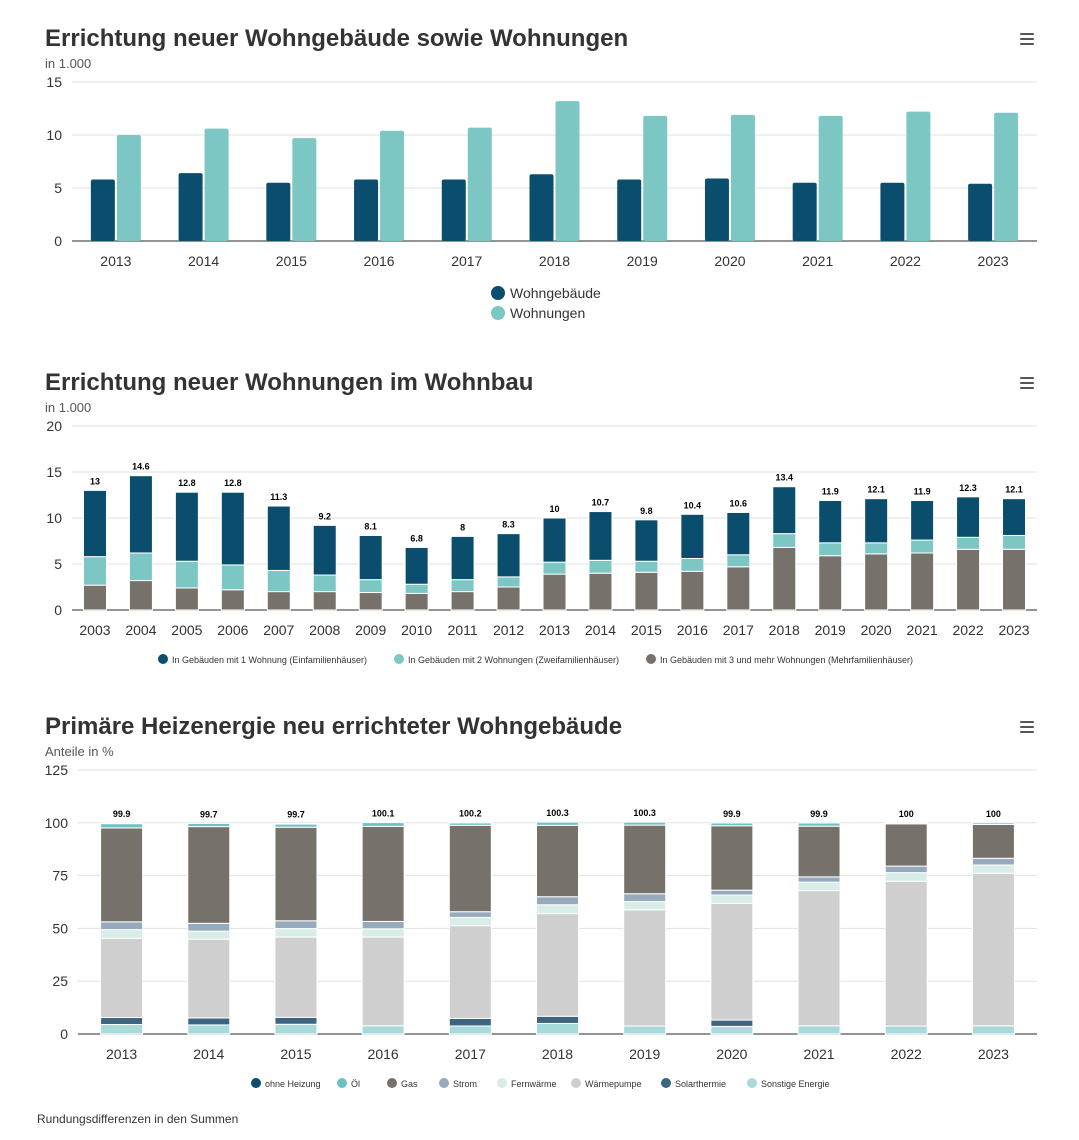 Image resolution: width=1079 pixels, height=1140 pixels. Describe the element at coordinates (203, 261) in the screenshot. I see `x-tick-label: 2014` at that location.